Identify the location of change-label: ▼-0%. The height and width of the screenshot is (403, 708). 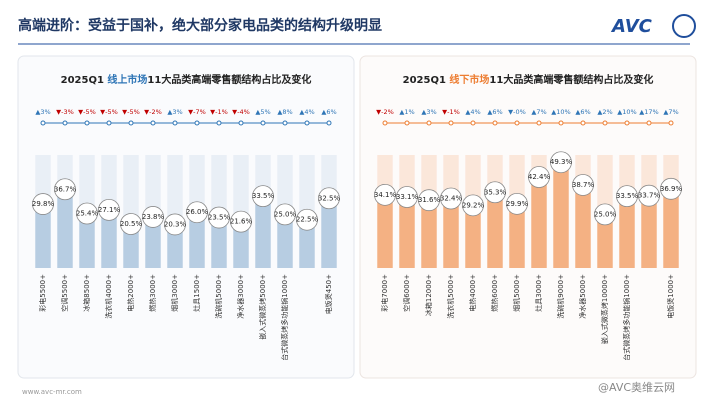
(517, 112).